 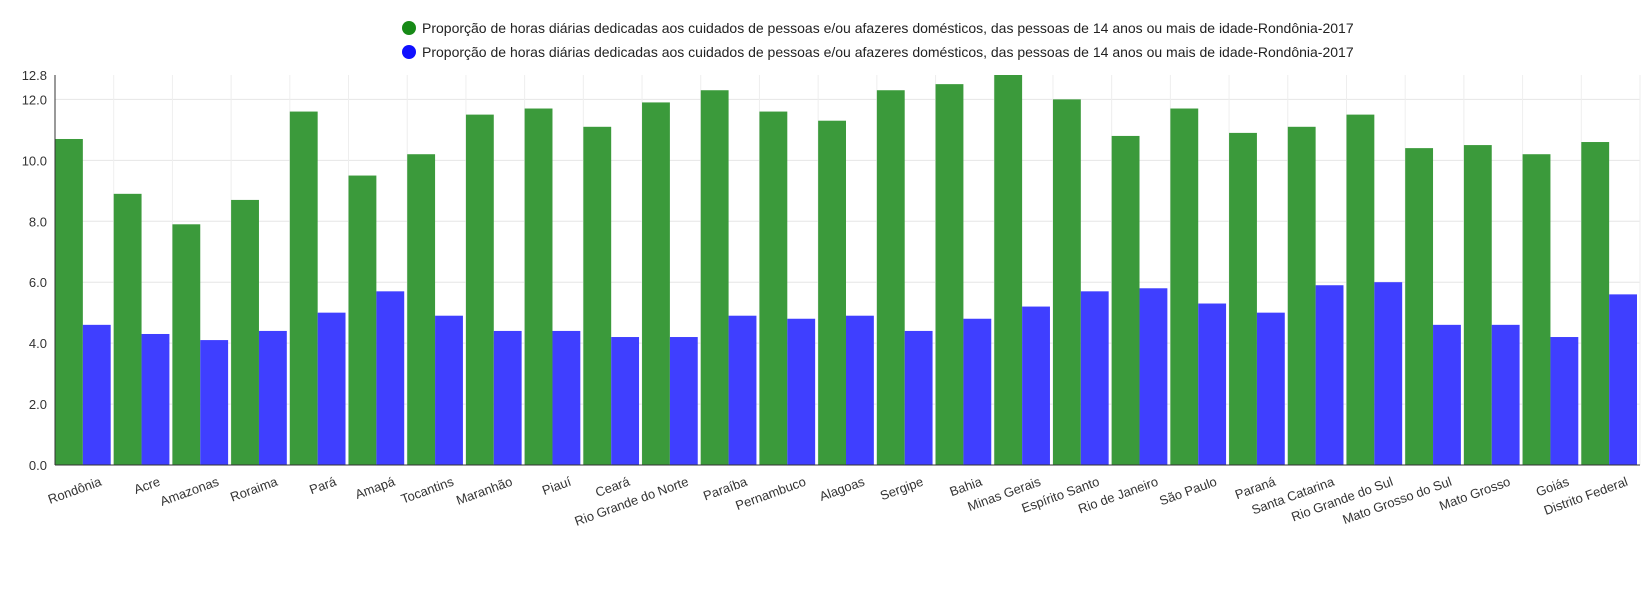 I want to click on x-tick-label: Piauí, so click(x=556, y=486).